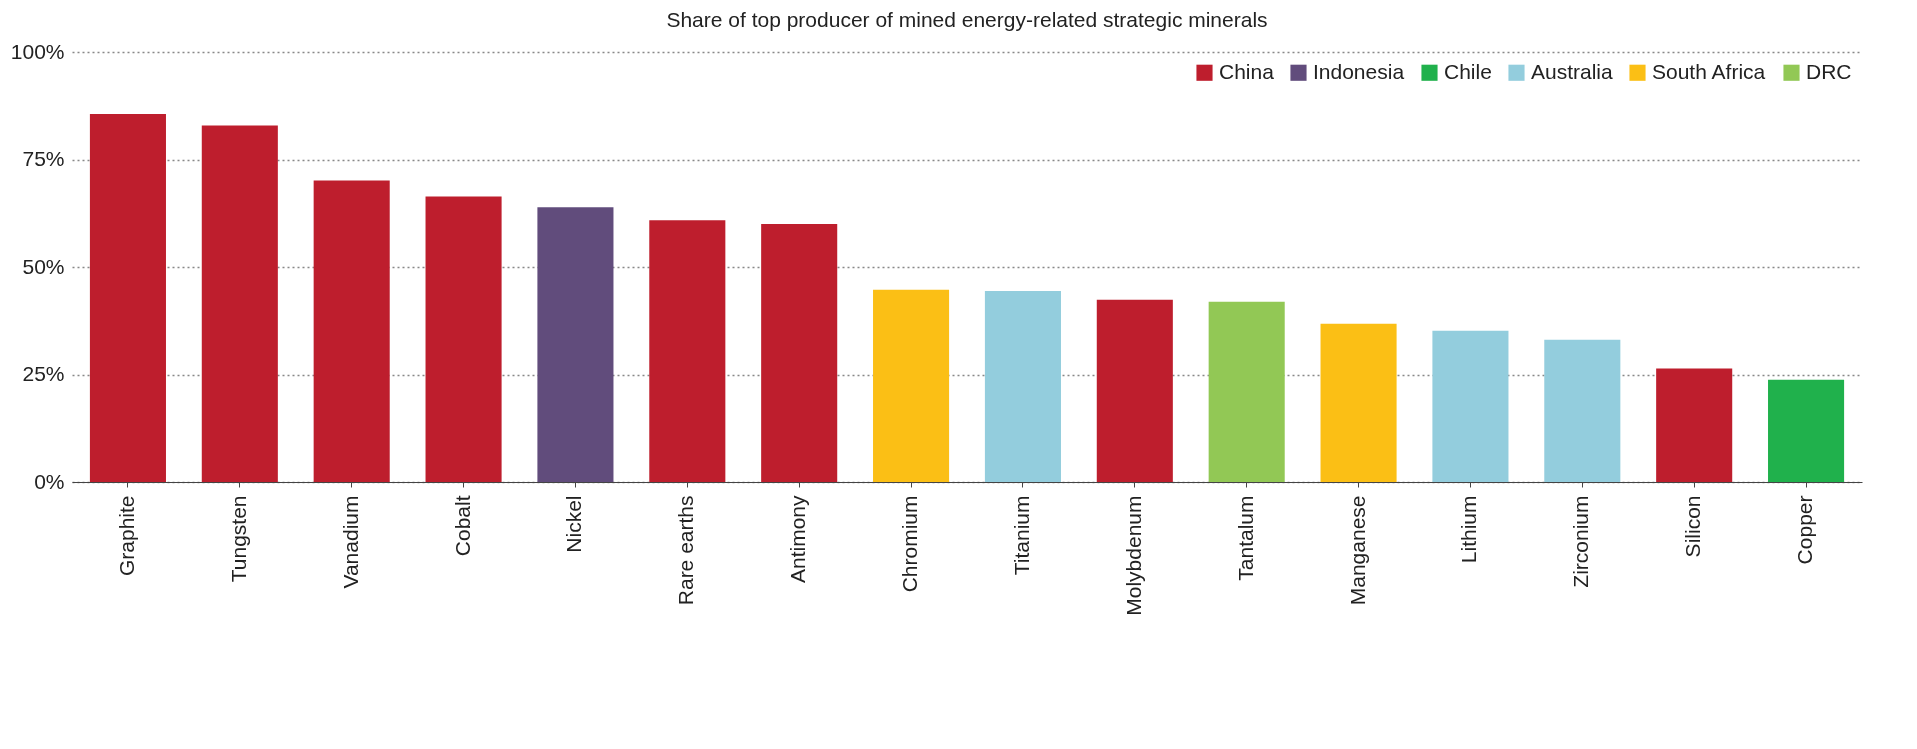 The image size is (1917, 749). I want to click on y-tick-label: 0%, so click(49, 481).